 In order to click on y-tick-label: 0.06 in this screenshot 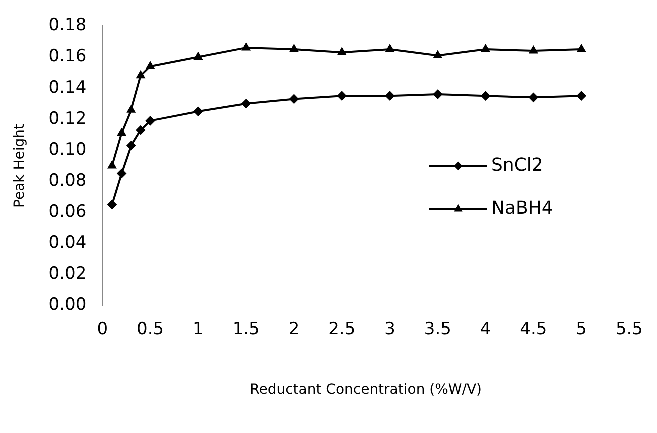, I will do `click(67, 212)`.